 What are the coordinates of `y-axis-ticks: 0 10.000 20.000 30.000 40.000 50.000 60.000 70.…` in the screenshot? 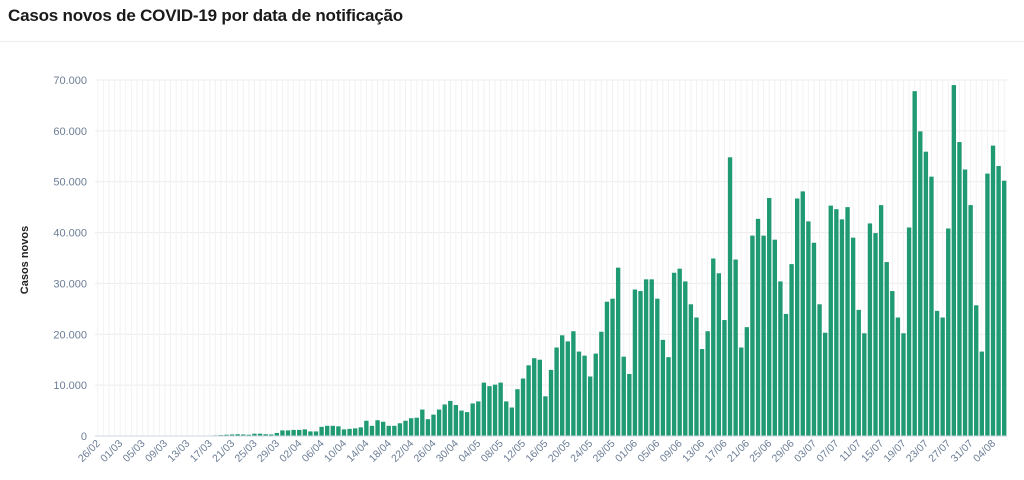 It's located at (70, 259).